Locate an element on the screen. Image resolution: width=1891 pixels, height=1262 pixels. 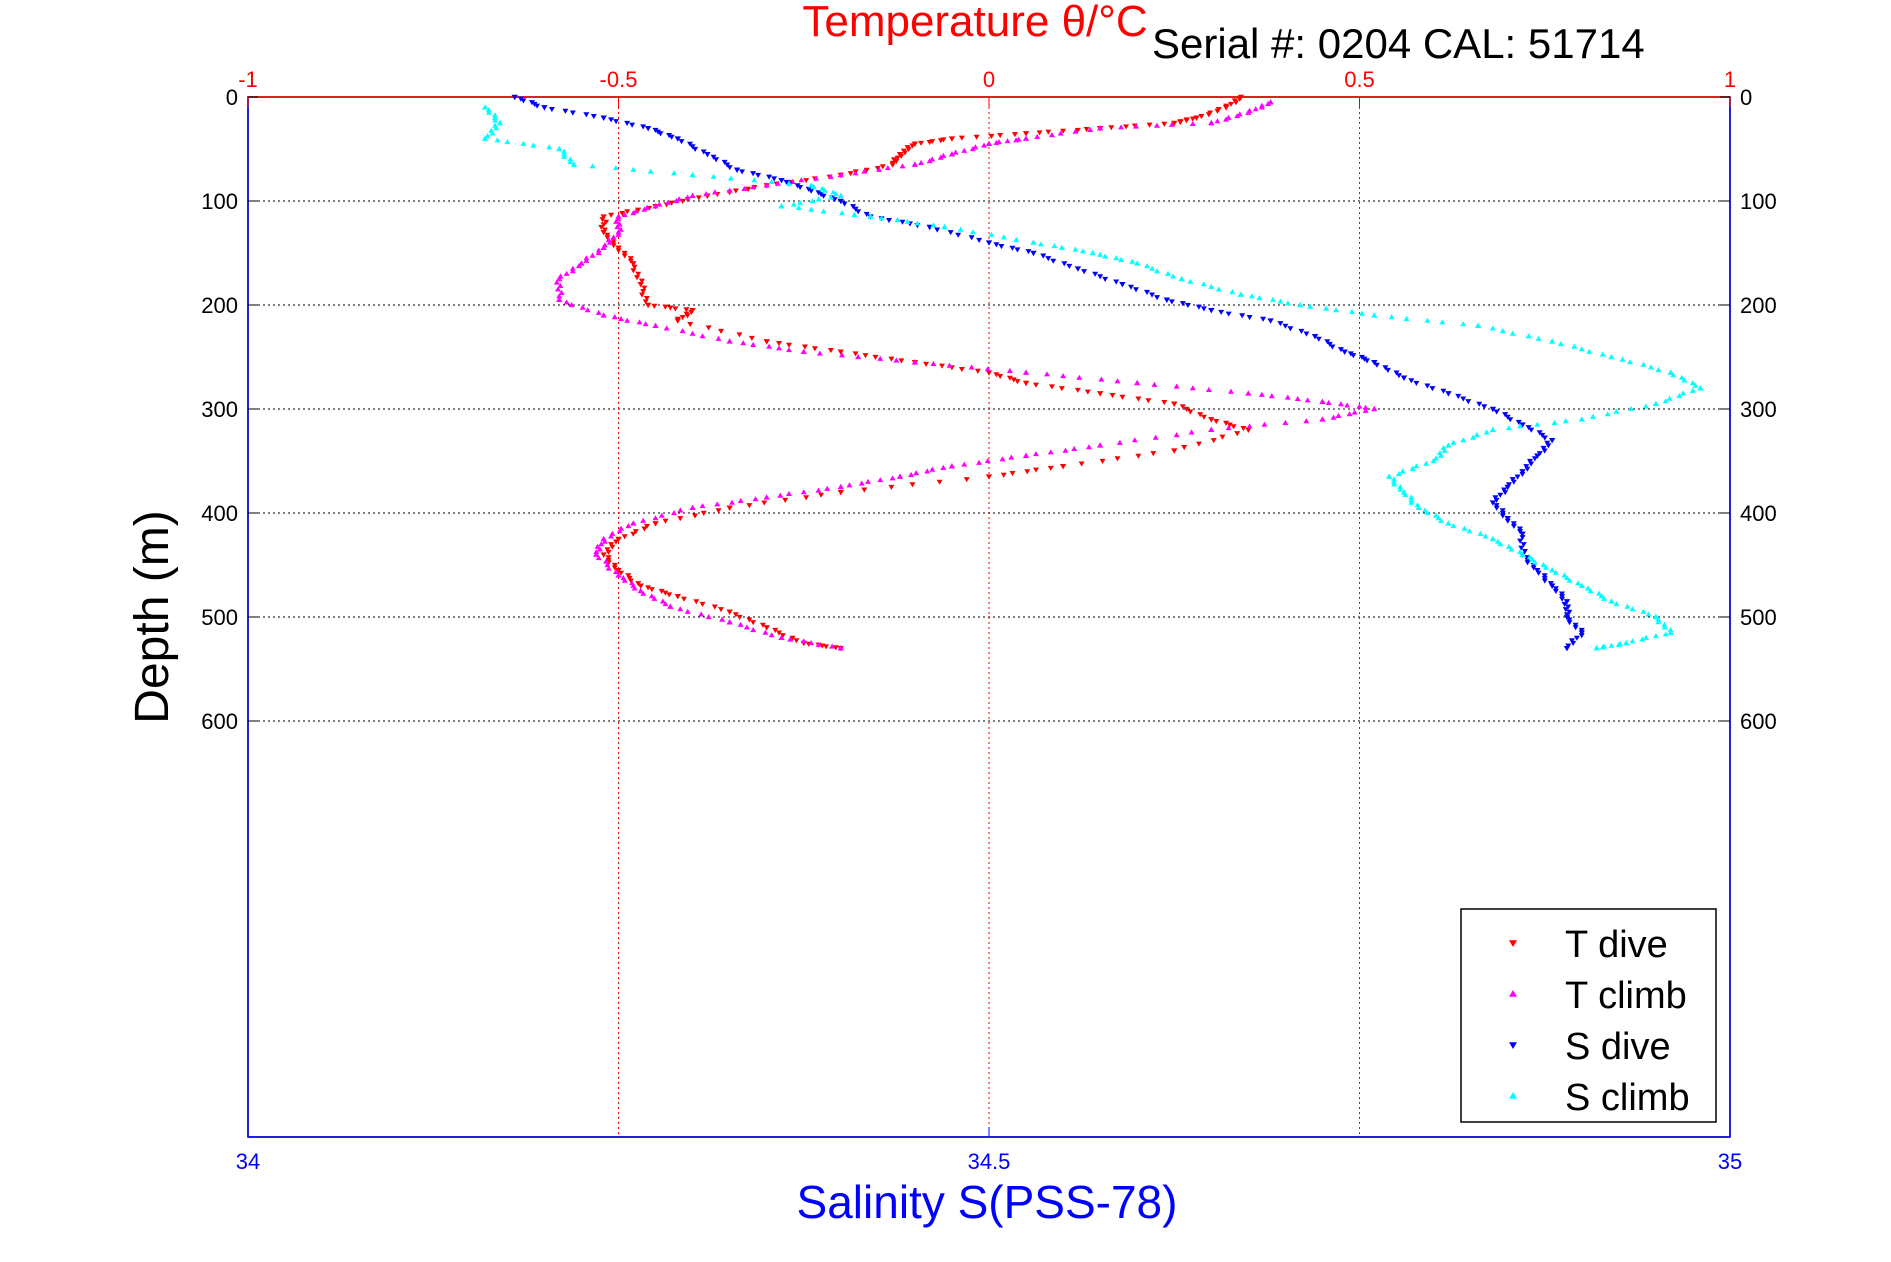
y-tick-label-right: 600 is located at coordinates (1758, 721).